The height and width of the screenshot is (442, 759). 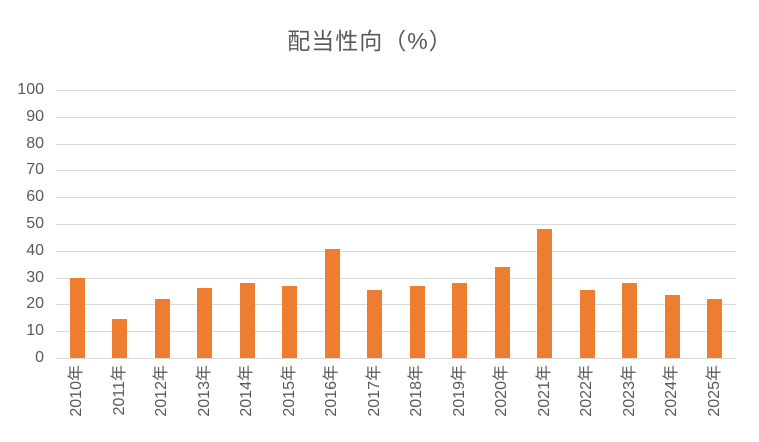 I want to click on y-axis-tick-label: 10, so click(x=35, y=330).